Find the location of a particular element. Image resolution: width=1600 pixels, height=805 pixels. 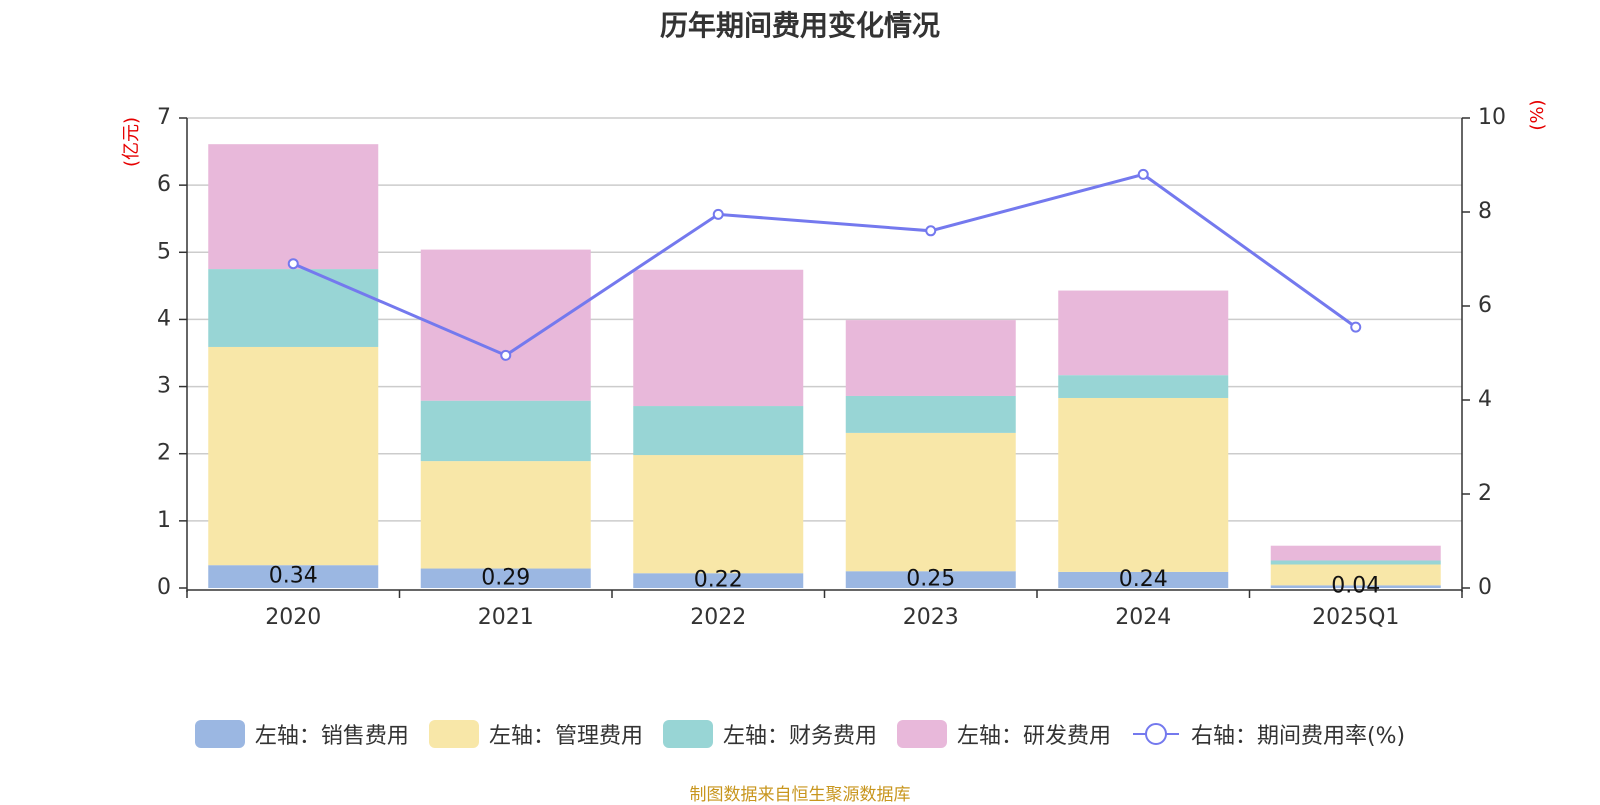

x-axis-category-label: 2020 is located at coordinates (293, 617).